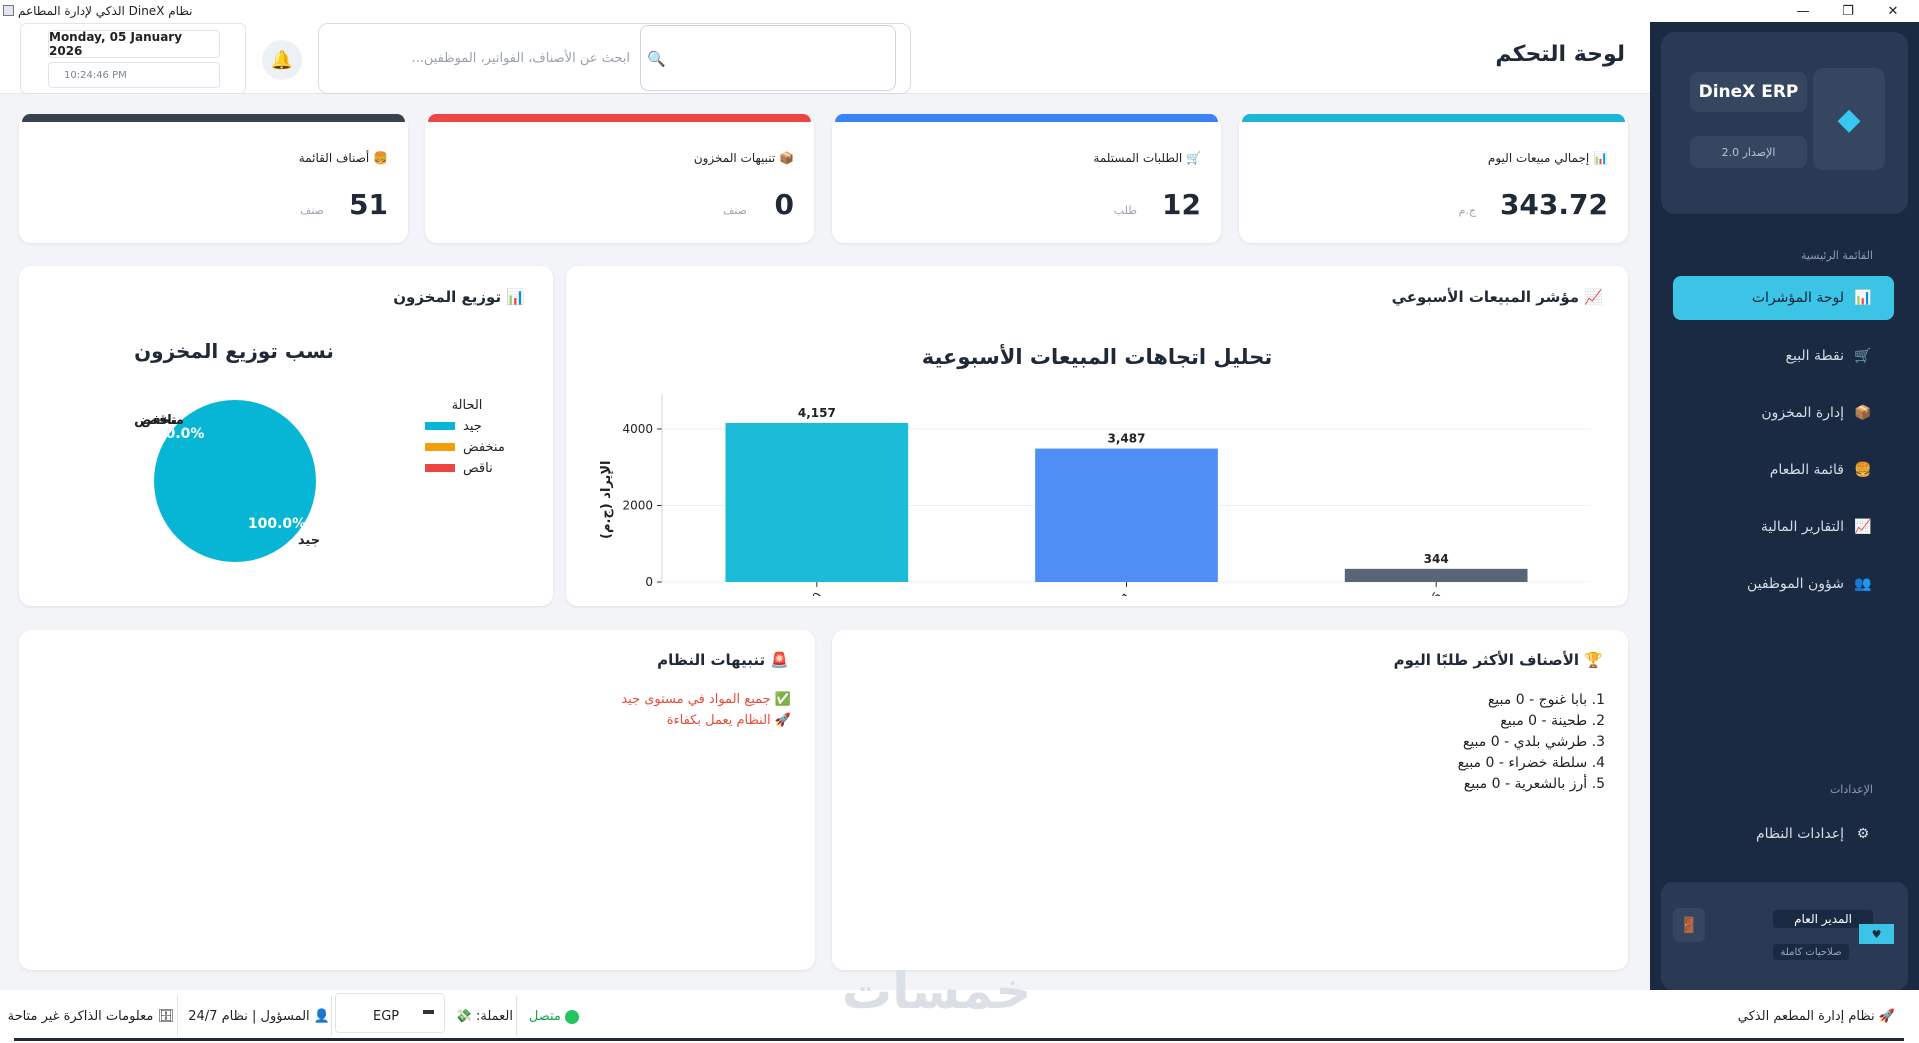 The image size is (1919, 1043). What do you see at coordinates (1799, 834) in the screenshot?
I see `sidebar-item-label: إعدادات النظام` at bounding box center [1799, 834].